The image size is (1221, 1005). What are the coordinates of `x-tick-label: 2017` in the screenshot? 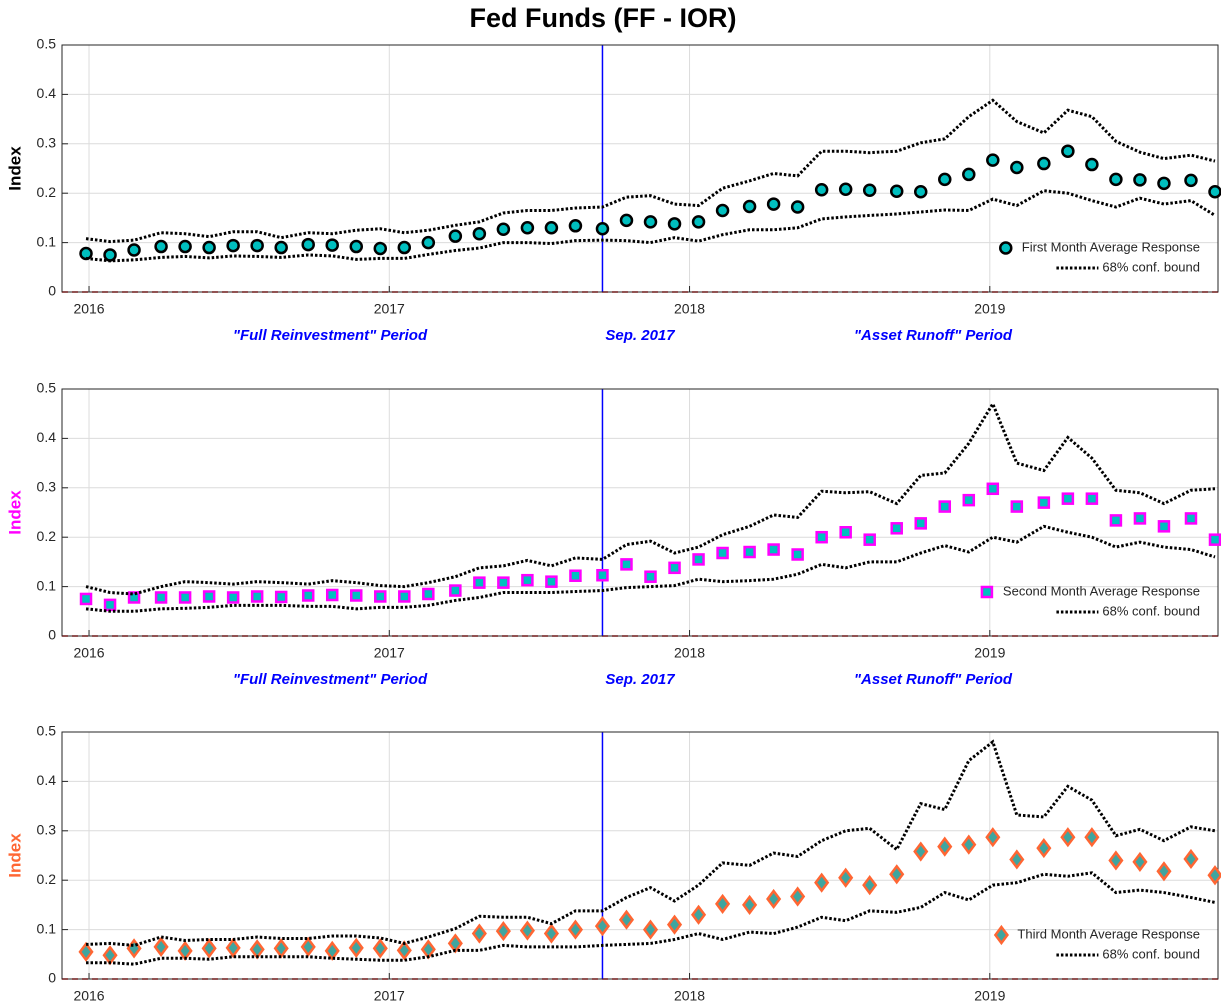 It's located at (389, 996).